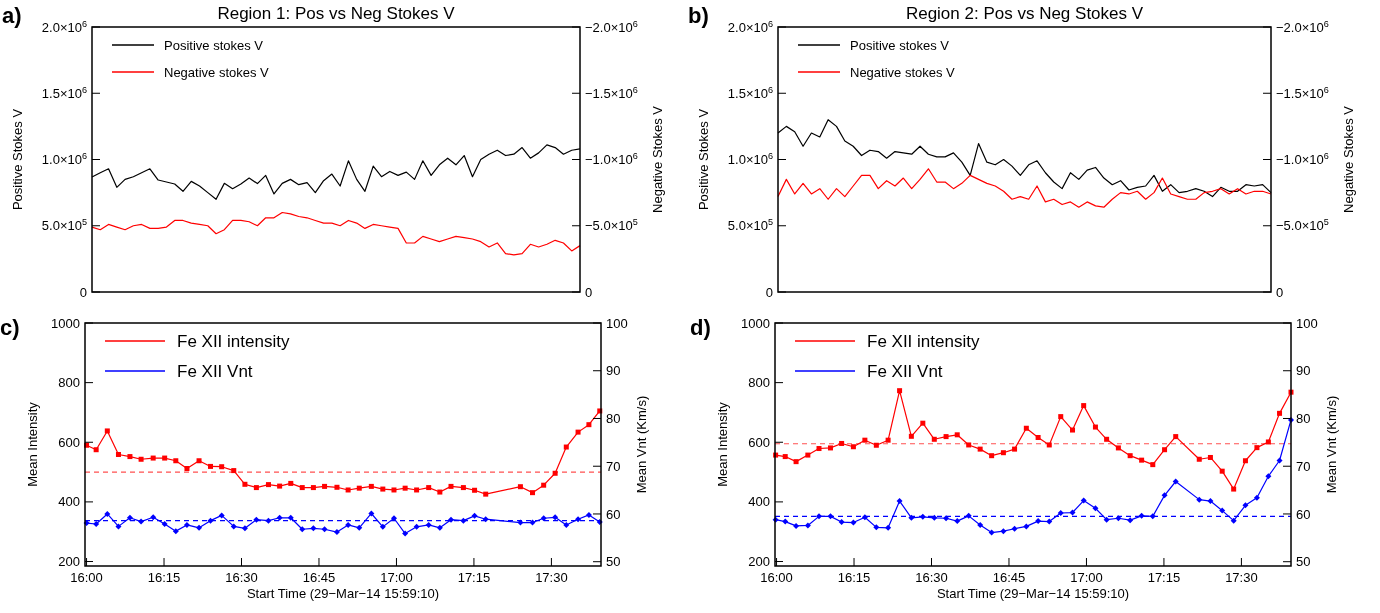  Describe the element at coordinates (10, 327) in the screenshot. I see `text: c)` at that location.